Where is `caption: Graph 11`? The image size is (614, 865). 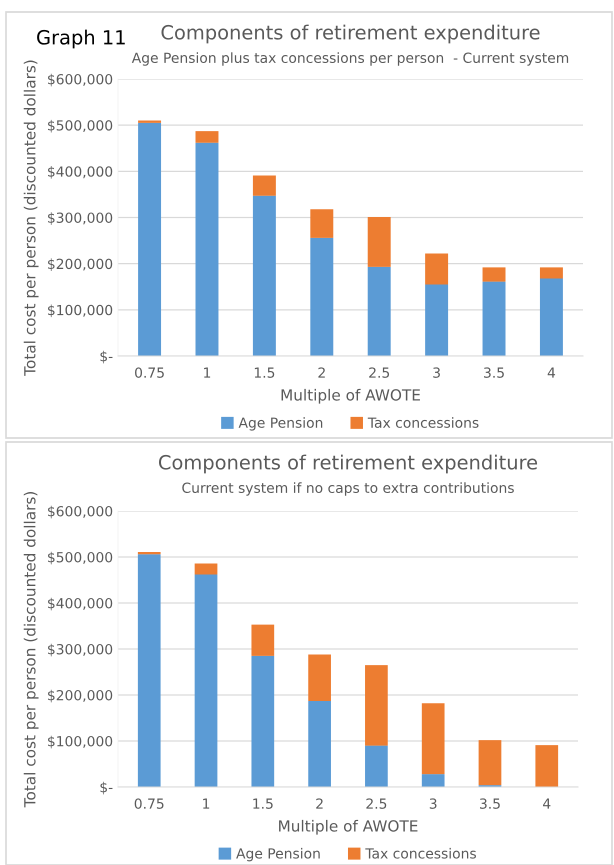
caption: Graph 11 is located at coordinates (81, 39).